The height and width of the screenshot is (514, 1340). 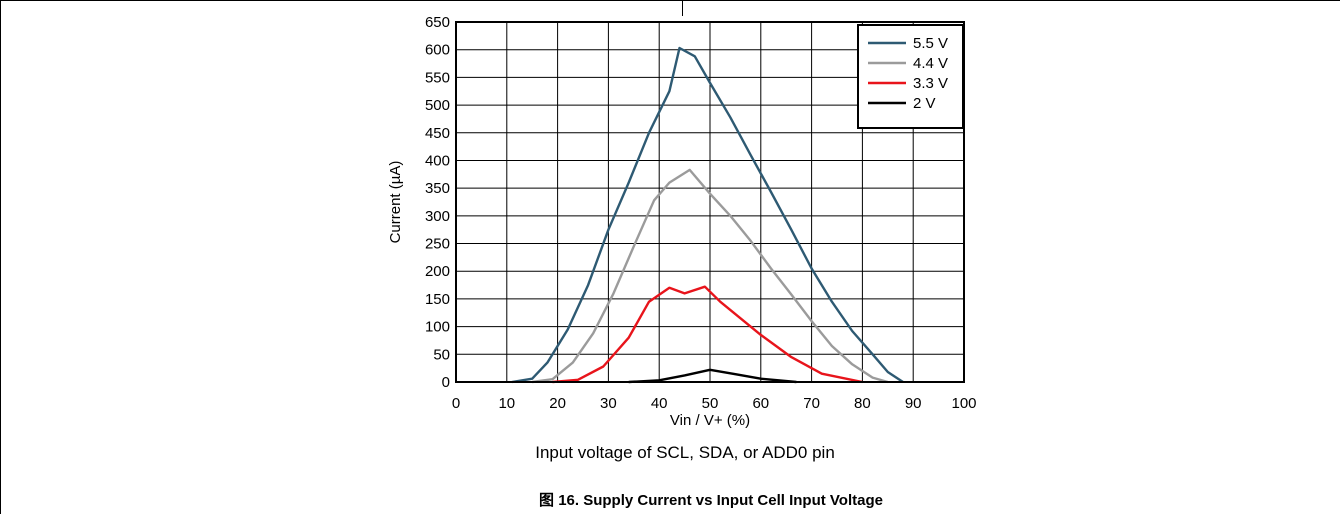 What do you see at coordinates (506, 403) in the screenshot?
I see `x-tick-label: 10` at bounding box center [506, 403].